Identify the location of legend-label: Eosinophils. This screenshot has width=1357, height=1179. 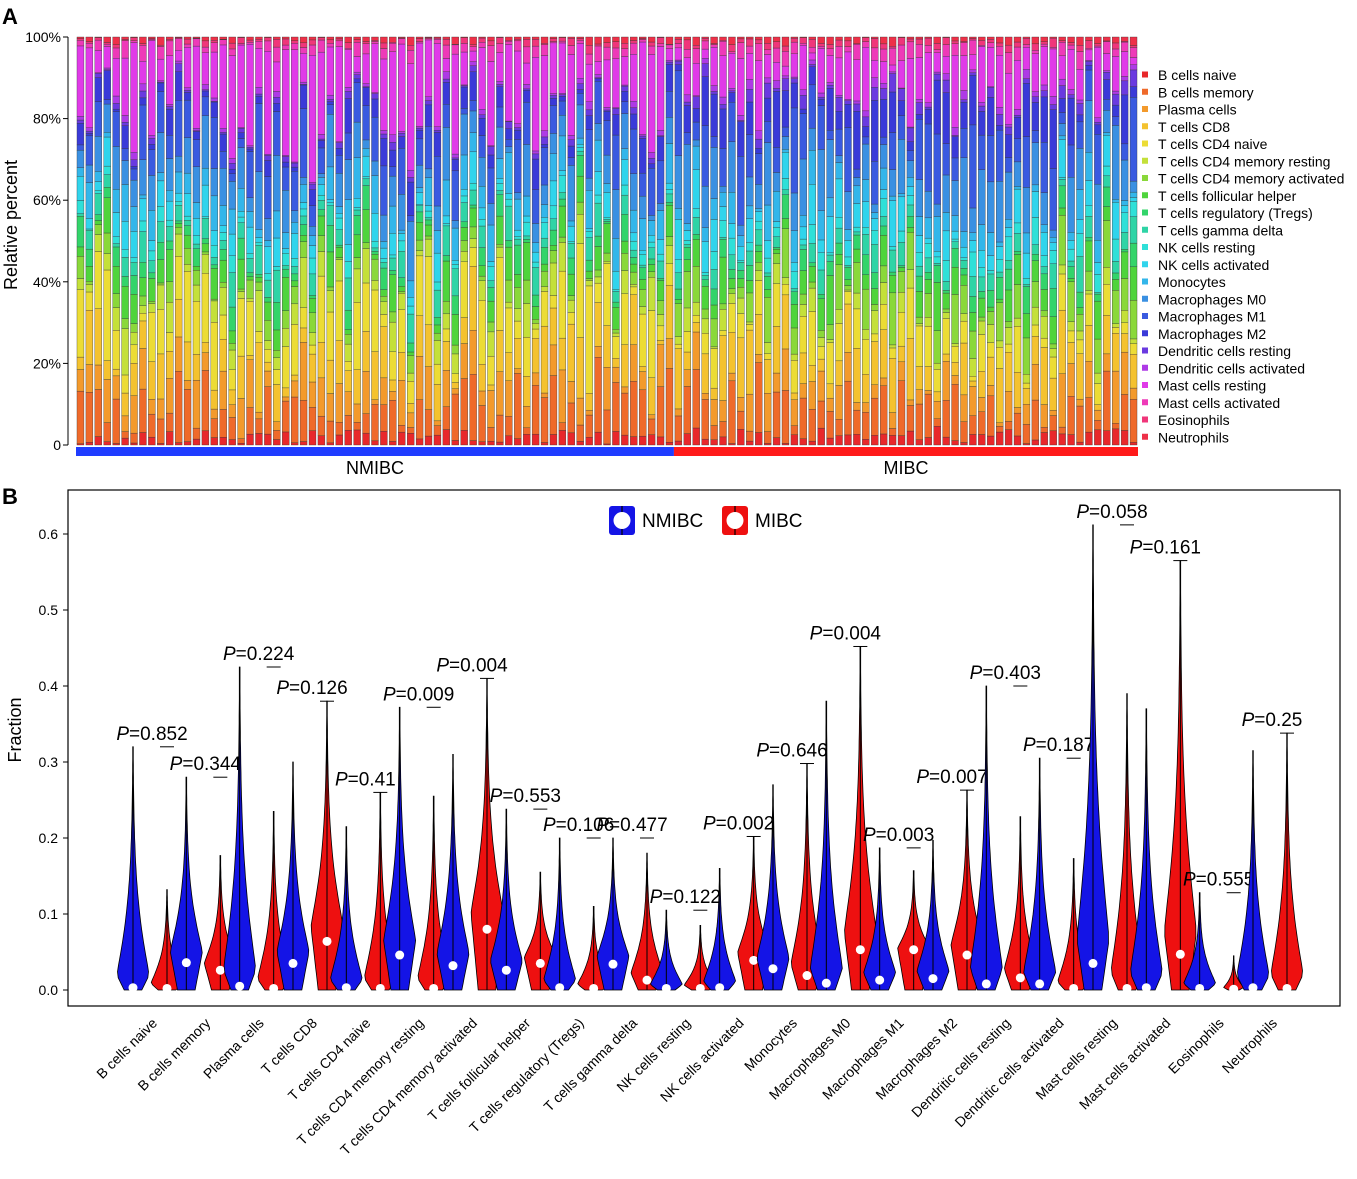
(1194, 420).